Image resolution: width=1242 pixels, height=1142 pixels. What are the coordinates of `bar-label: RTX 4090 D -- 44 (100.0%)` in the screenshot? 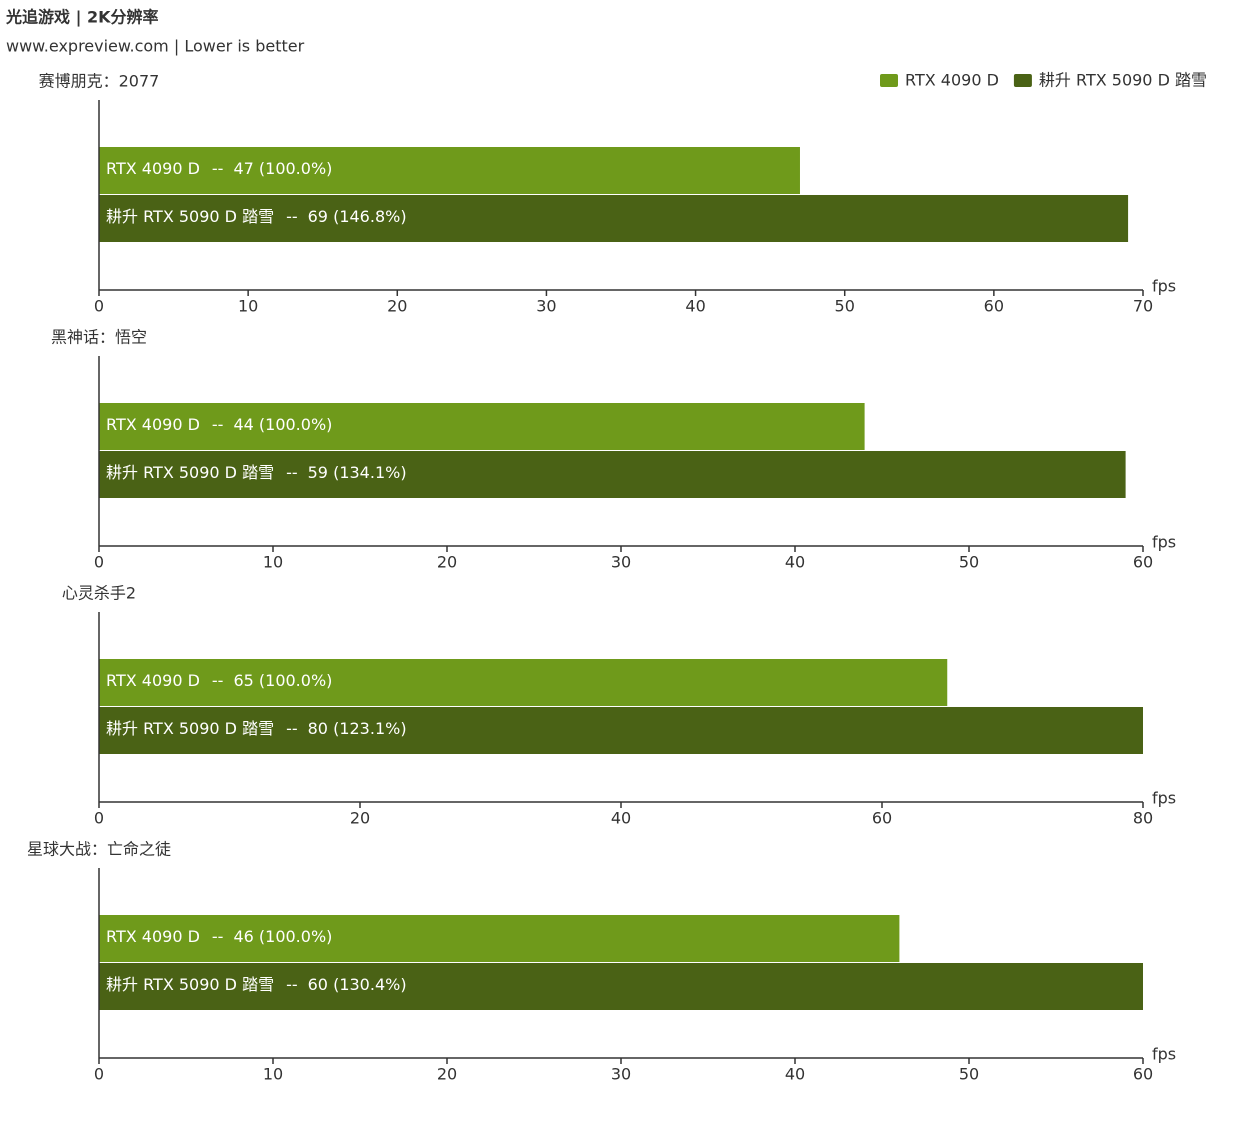 It's located at (219, 424).